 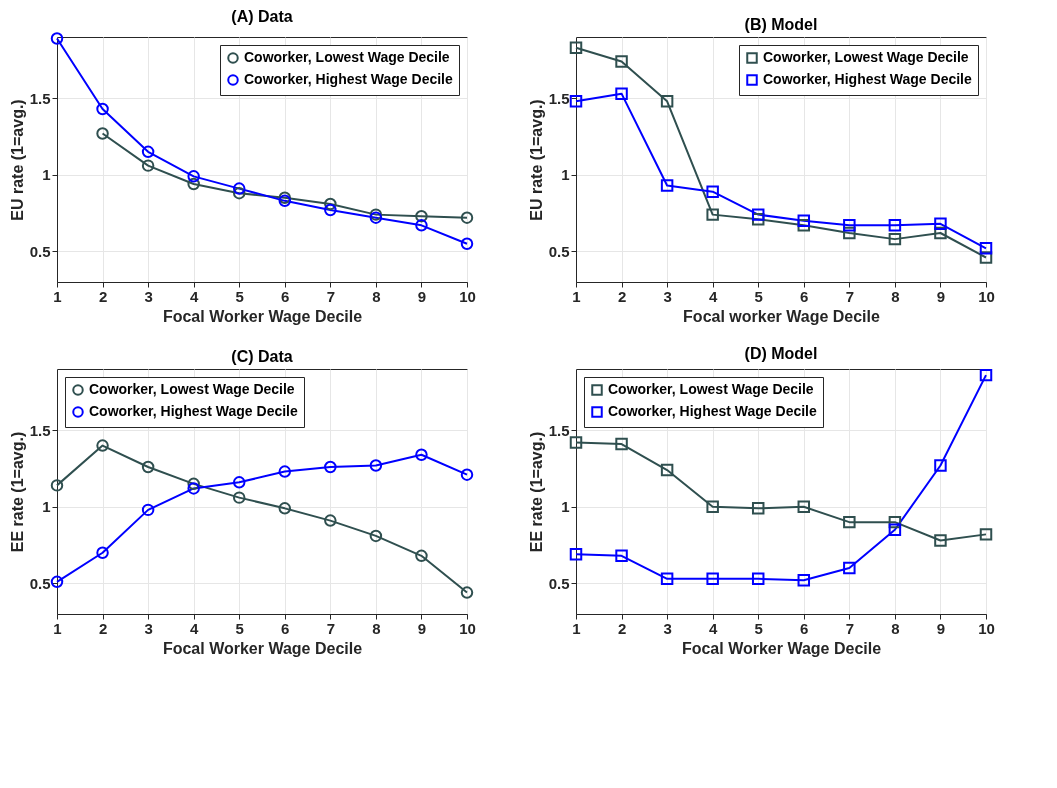 What do you see at coordinates (262, 356) in the screenshot?
I see `chart-title: (C) Data` at bounding box center [262, 356].